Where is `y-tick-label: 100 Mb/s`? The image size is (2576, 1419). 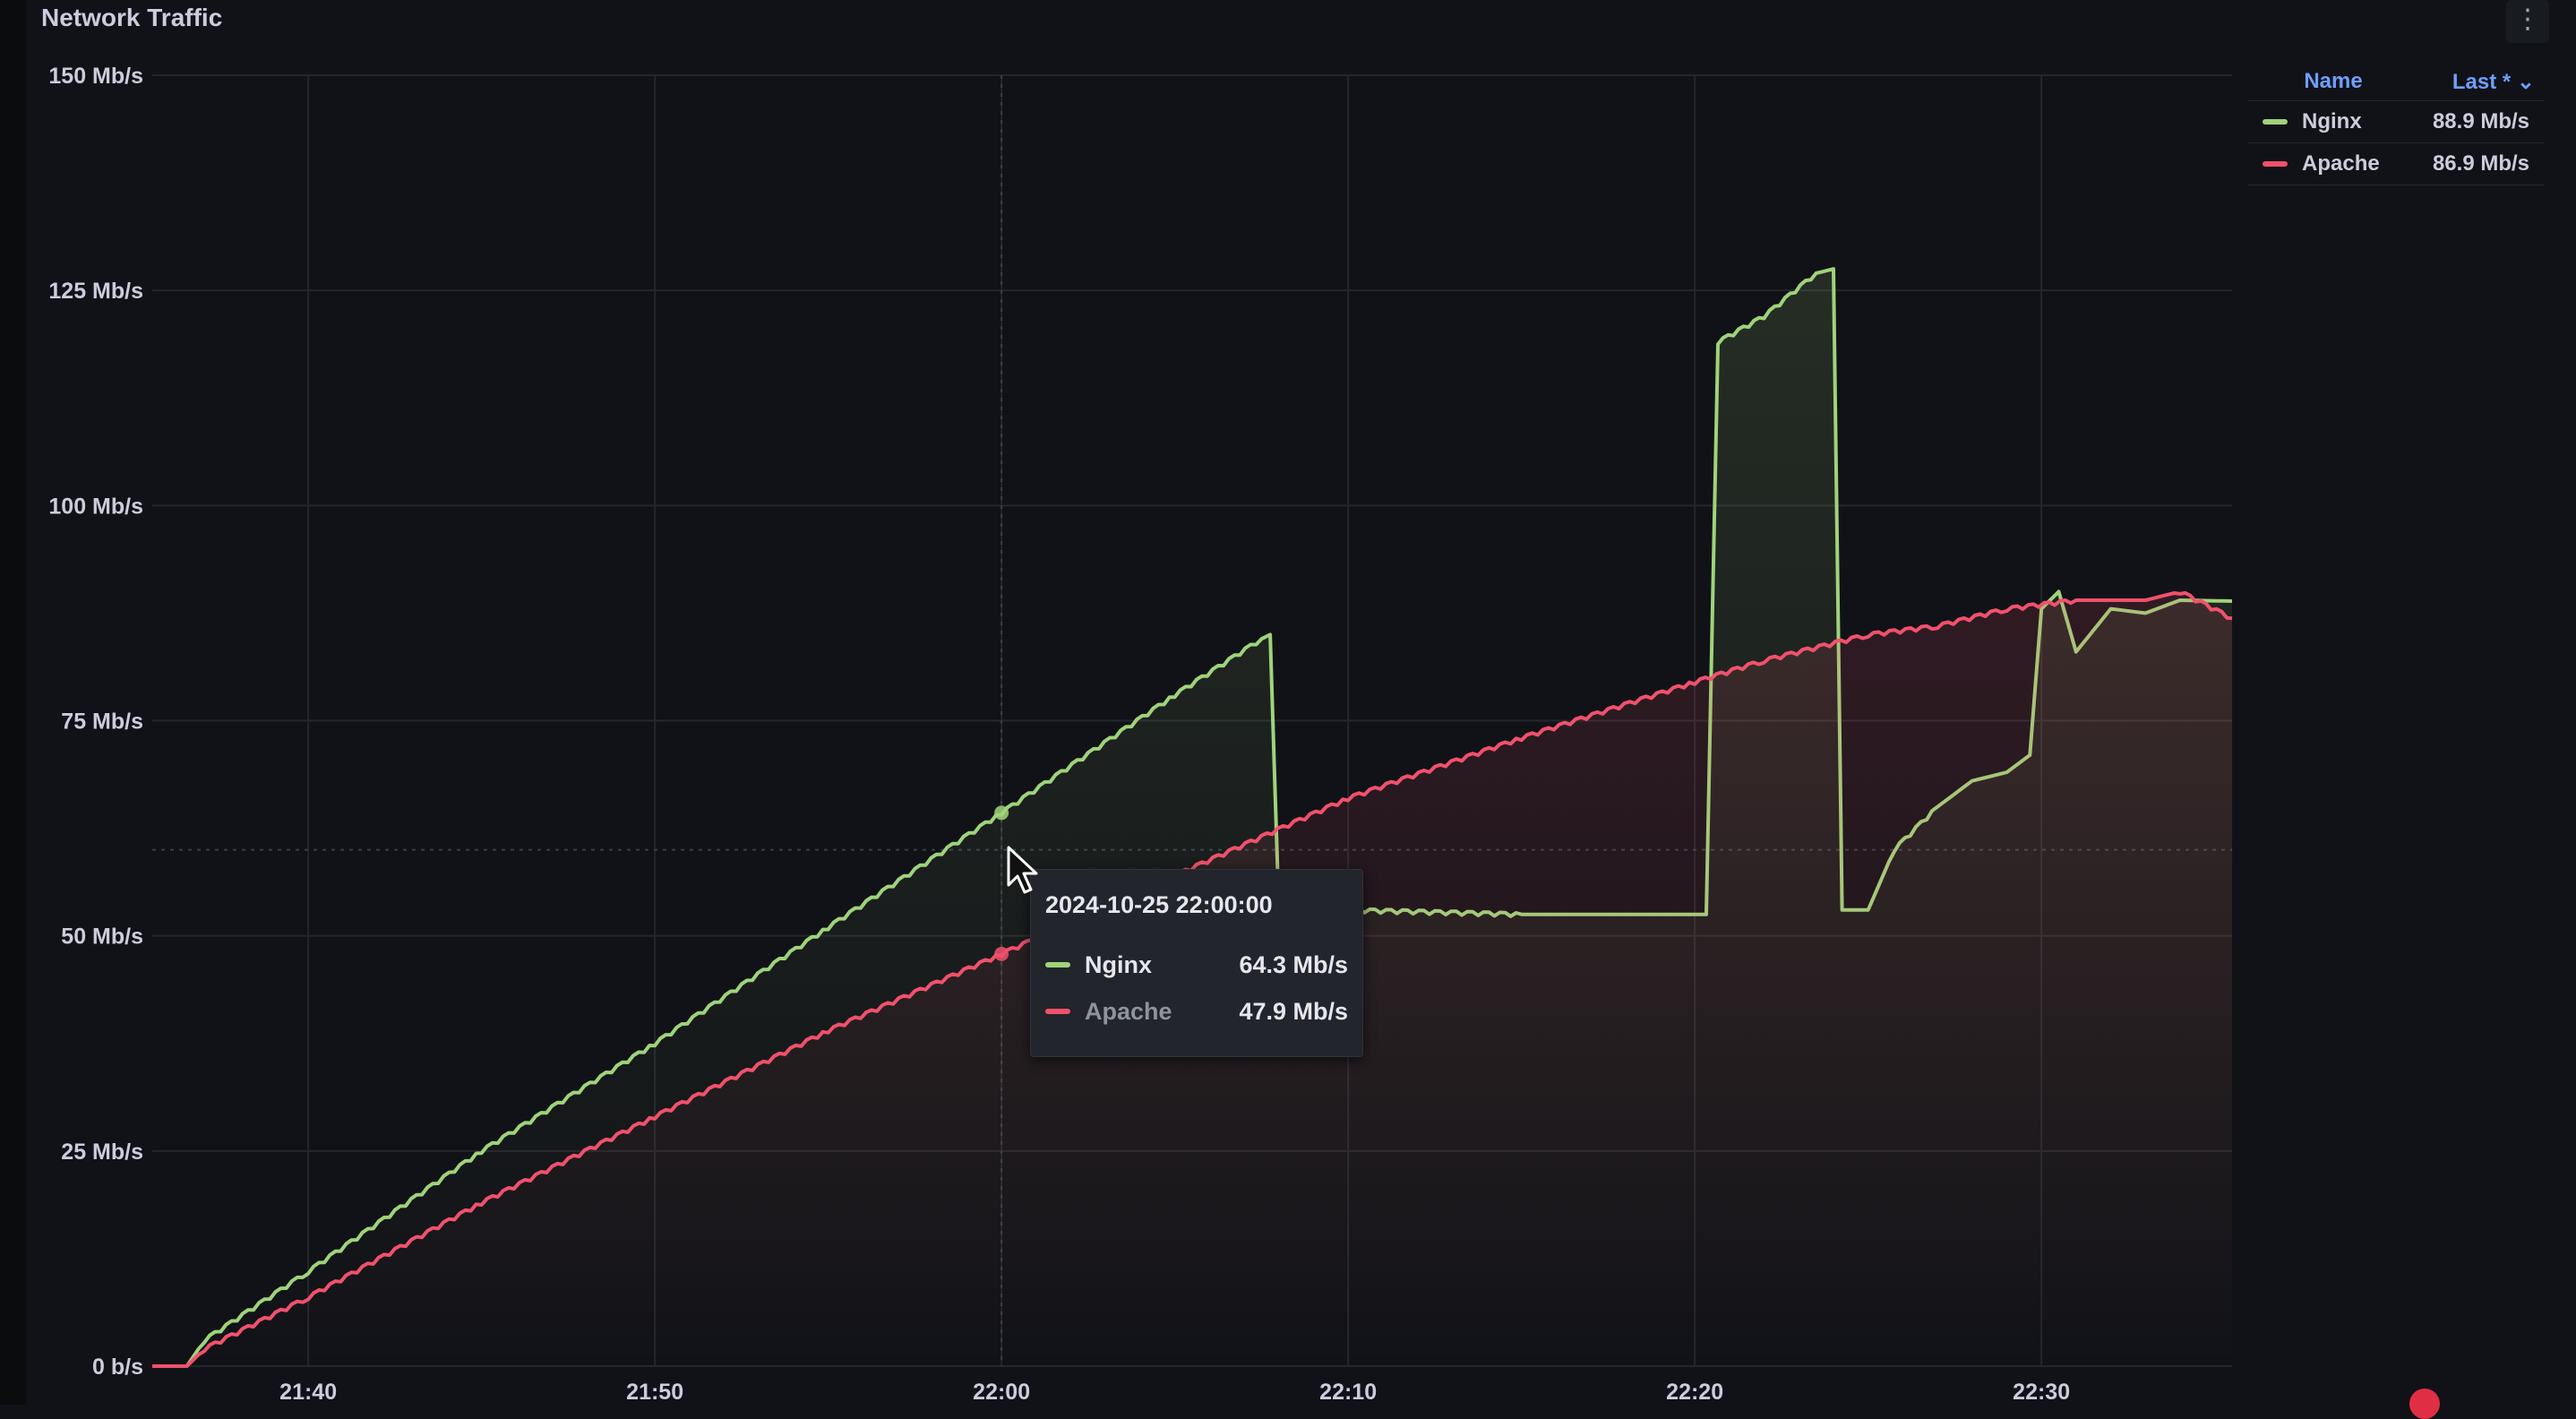 y-tick-label: 100 Mb/s is located at coordinates (95, 507).